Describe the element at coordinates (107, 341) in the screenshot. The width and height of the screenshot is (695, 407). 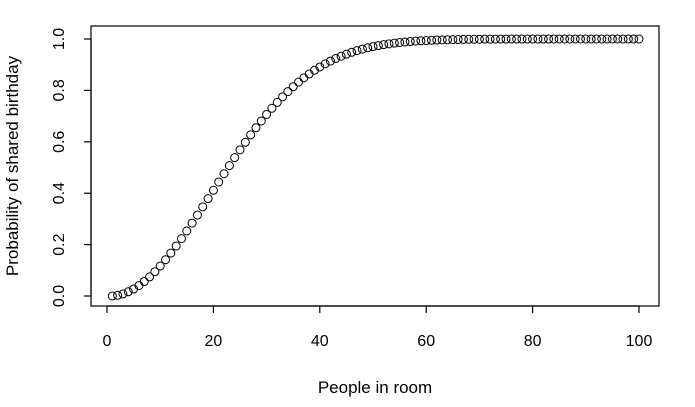
I see `x-tick-label: 0` at that location.